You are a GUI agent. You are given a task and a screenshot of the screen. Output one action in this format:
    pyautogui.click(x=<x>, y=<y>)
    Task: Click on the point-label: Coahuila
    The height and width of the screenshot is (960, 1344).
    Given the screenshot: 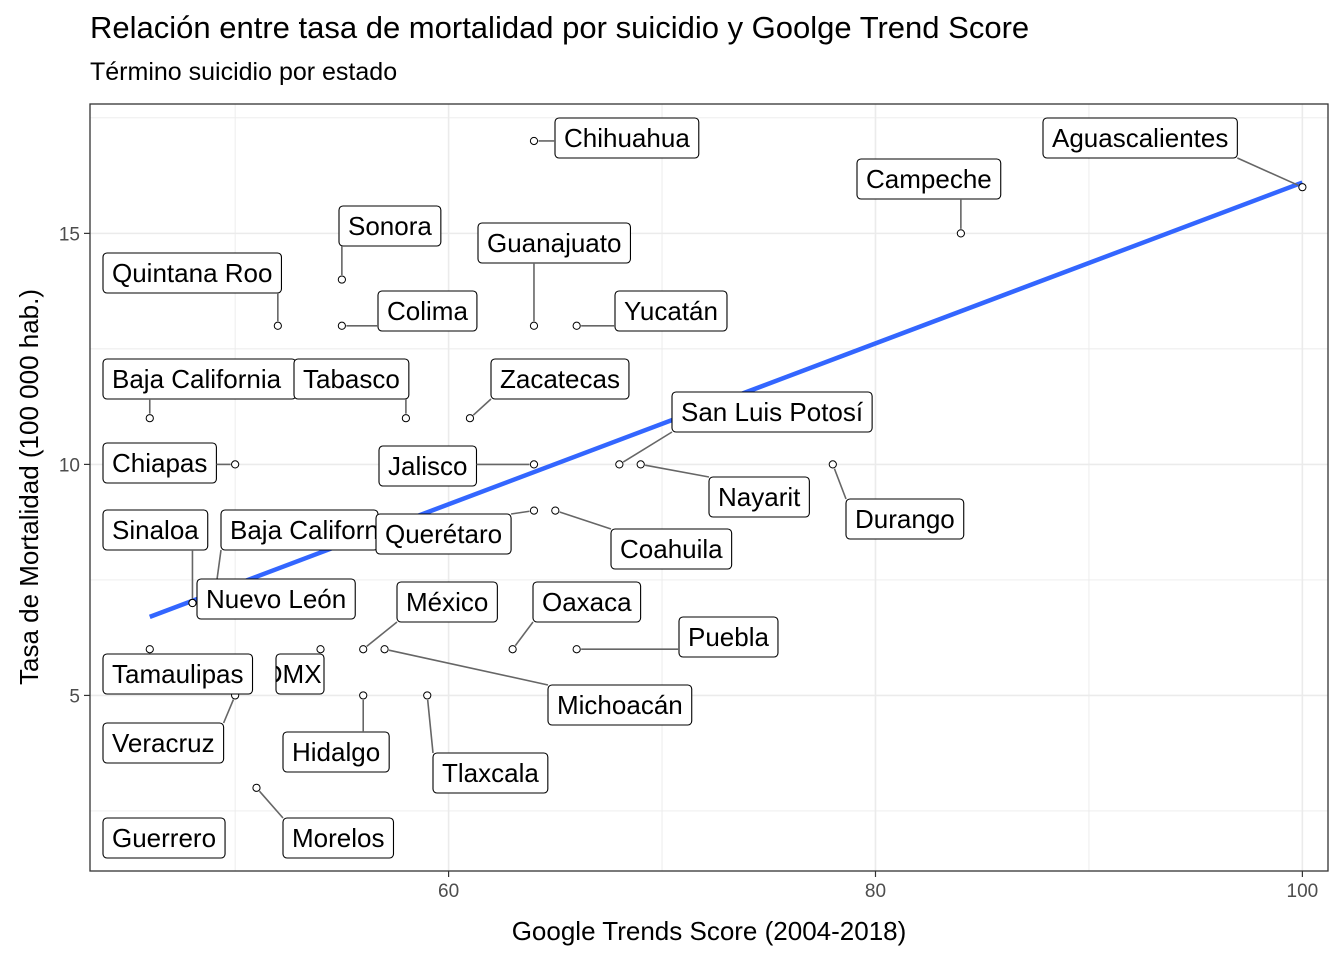 What is the action you would take?
    pyautogui.click(x=646, y=540)
    